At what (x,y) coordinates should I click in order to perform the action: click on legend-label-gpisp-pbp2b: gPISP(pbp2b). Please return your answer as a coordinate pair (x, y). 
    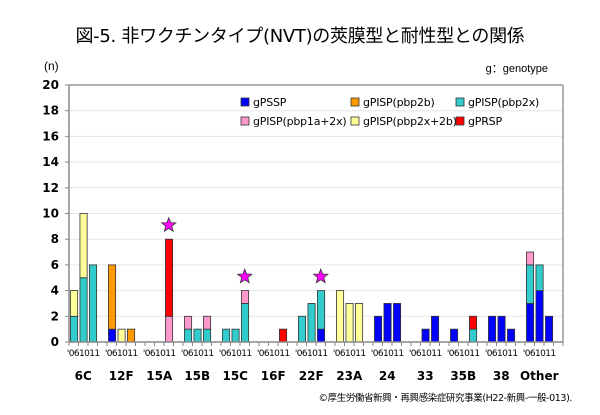
    Looking at the image, I should click on (399, 102).